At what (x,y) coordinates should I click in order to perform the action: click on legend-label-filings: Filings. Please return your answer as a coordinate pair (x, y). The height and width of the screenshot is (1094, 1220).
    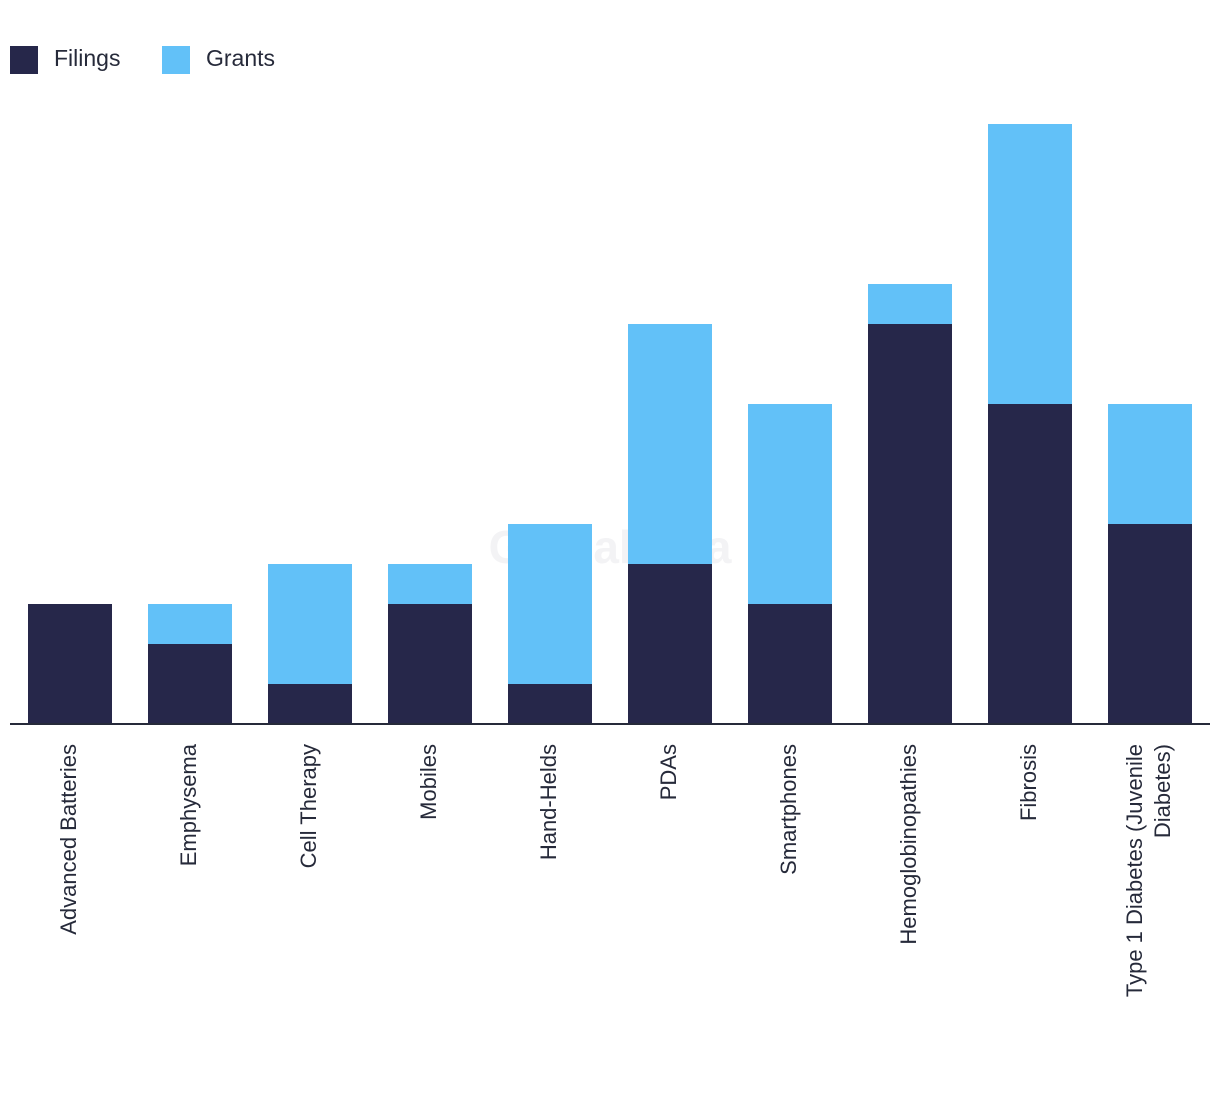
    Looking at the image, I should click on (87, 58).